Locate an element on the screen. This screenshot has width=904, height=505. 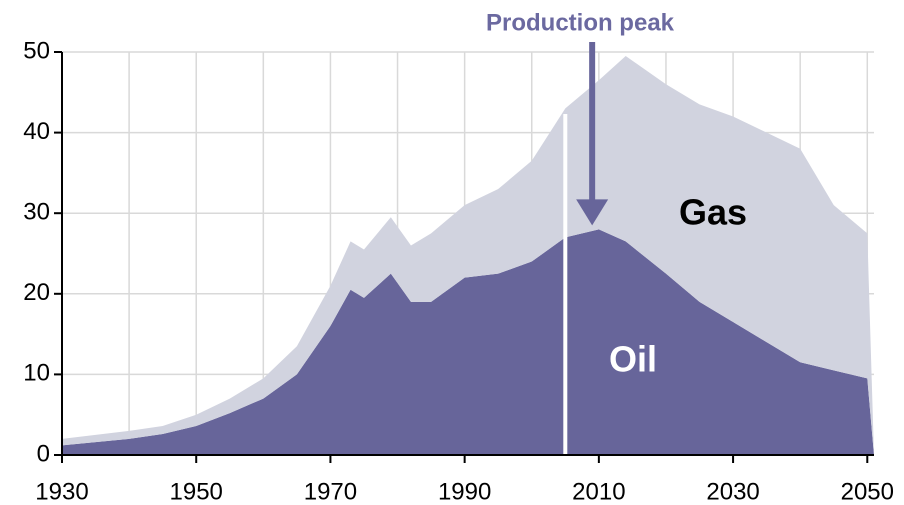
y-tick-label: 20 is located at coordinates (36, 292).